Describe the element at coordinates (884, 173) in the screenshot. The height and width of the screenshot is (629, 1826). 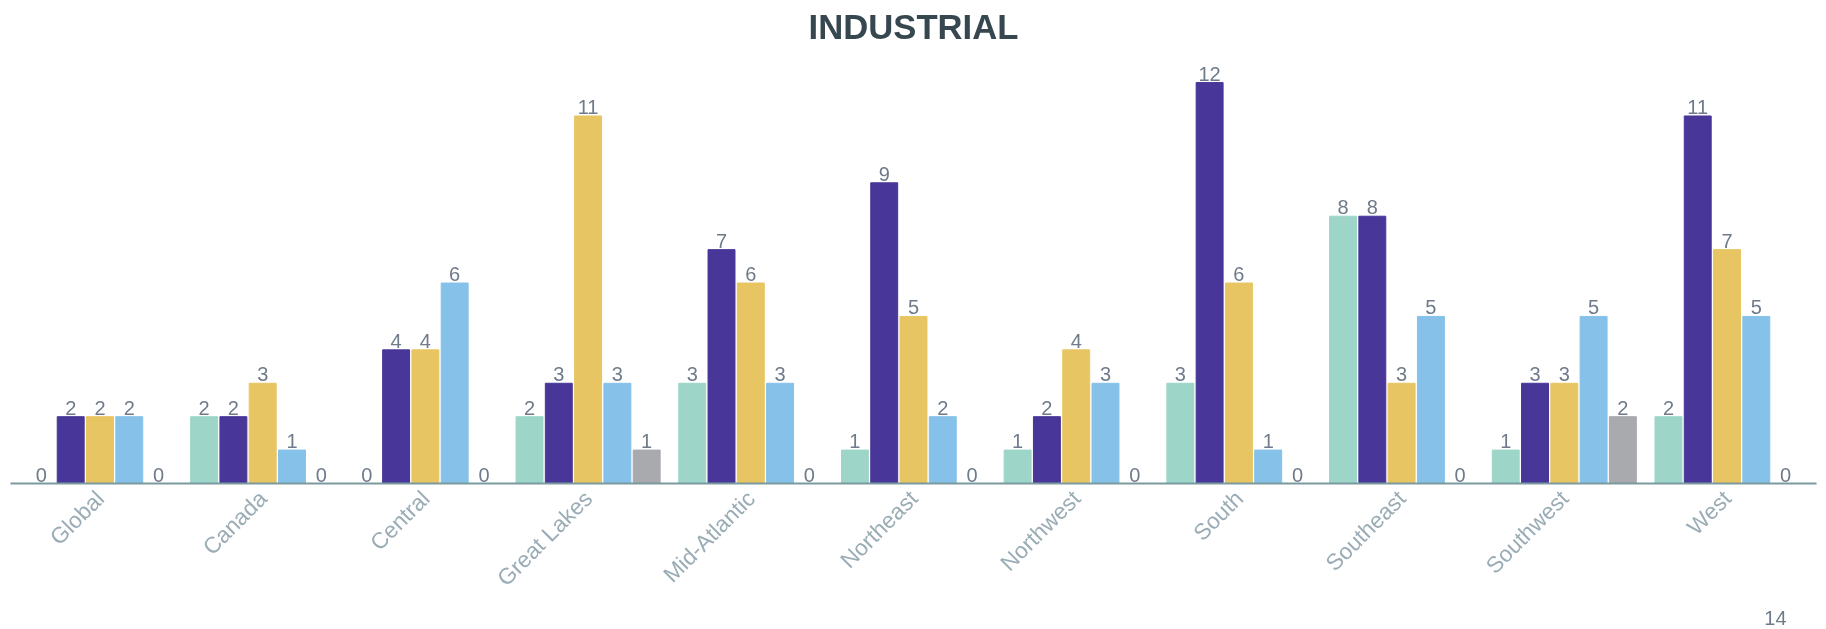
I see `data-label: 9` at that location.